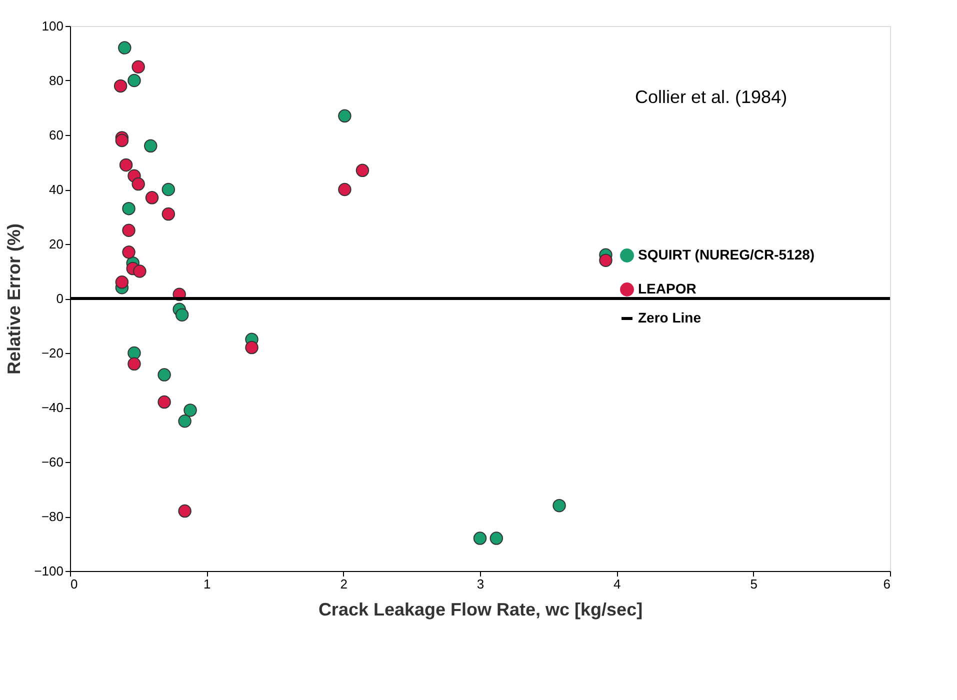 Image resolution: width=957 pixels, height=700 pixels. Describe the element at coordinates (60, 298) in the screenshot. I see `y-tick-label: 0` at that location.